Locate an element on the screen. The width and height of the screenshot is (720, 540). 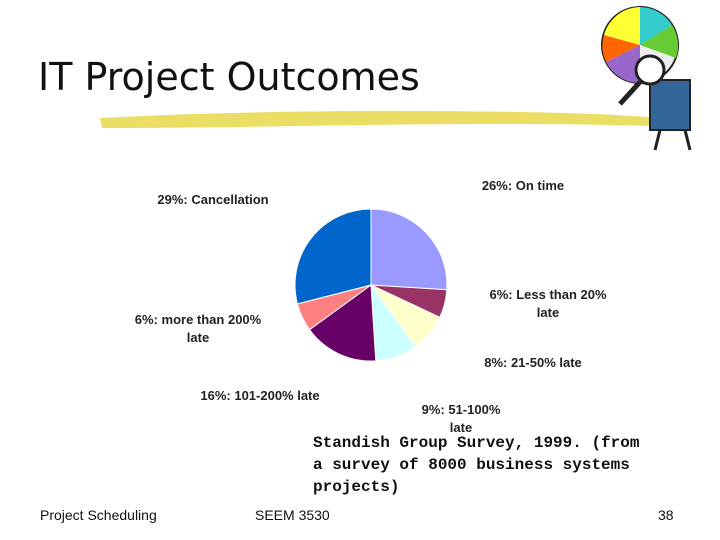
slice-label: 29%: Cancellation is located at coordinates (213, 199).